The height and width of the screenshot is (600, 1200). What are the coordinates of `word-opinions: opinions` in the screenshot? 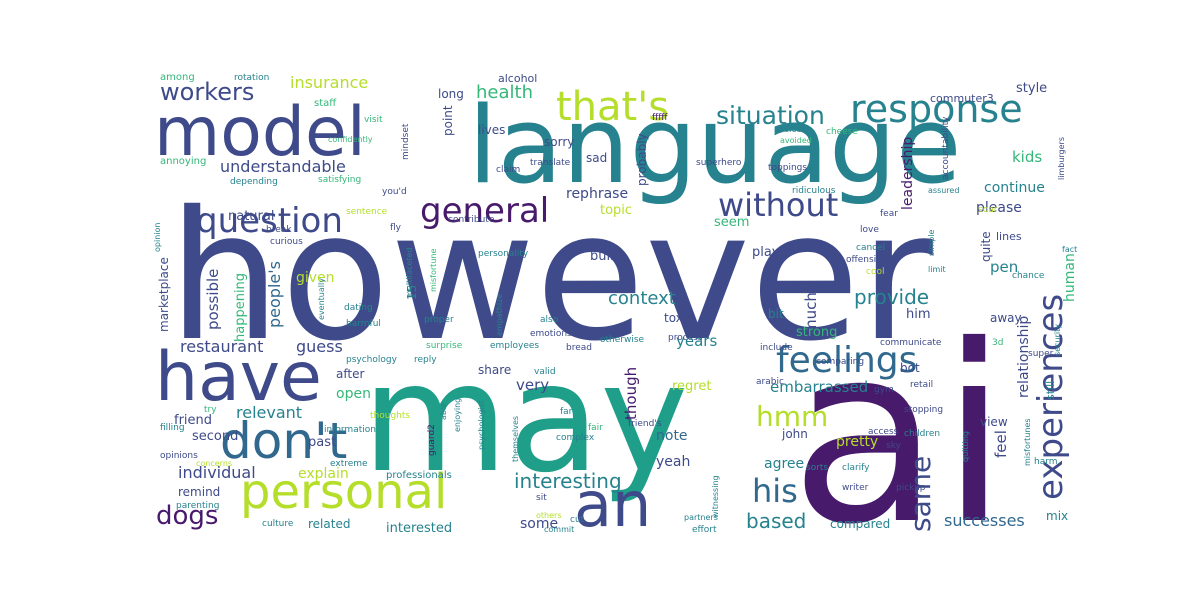 It's located at (179, 456).